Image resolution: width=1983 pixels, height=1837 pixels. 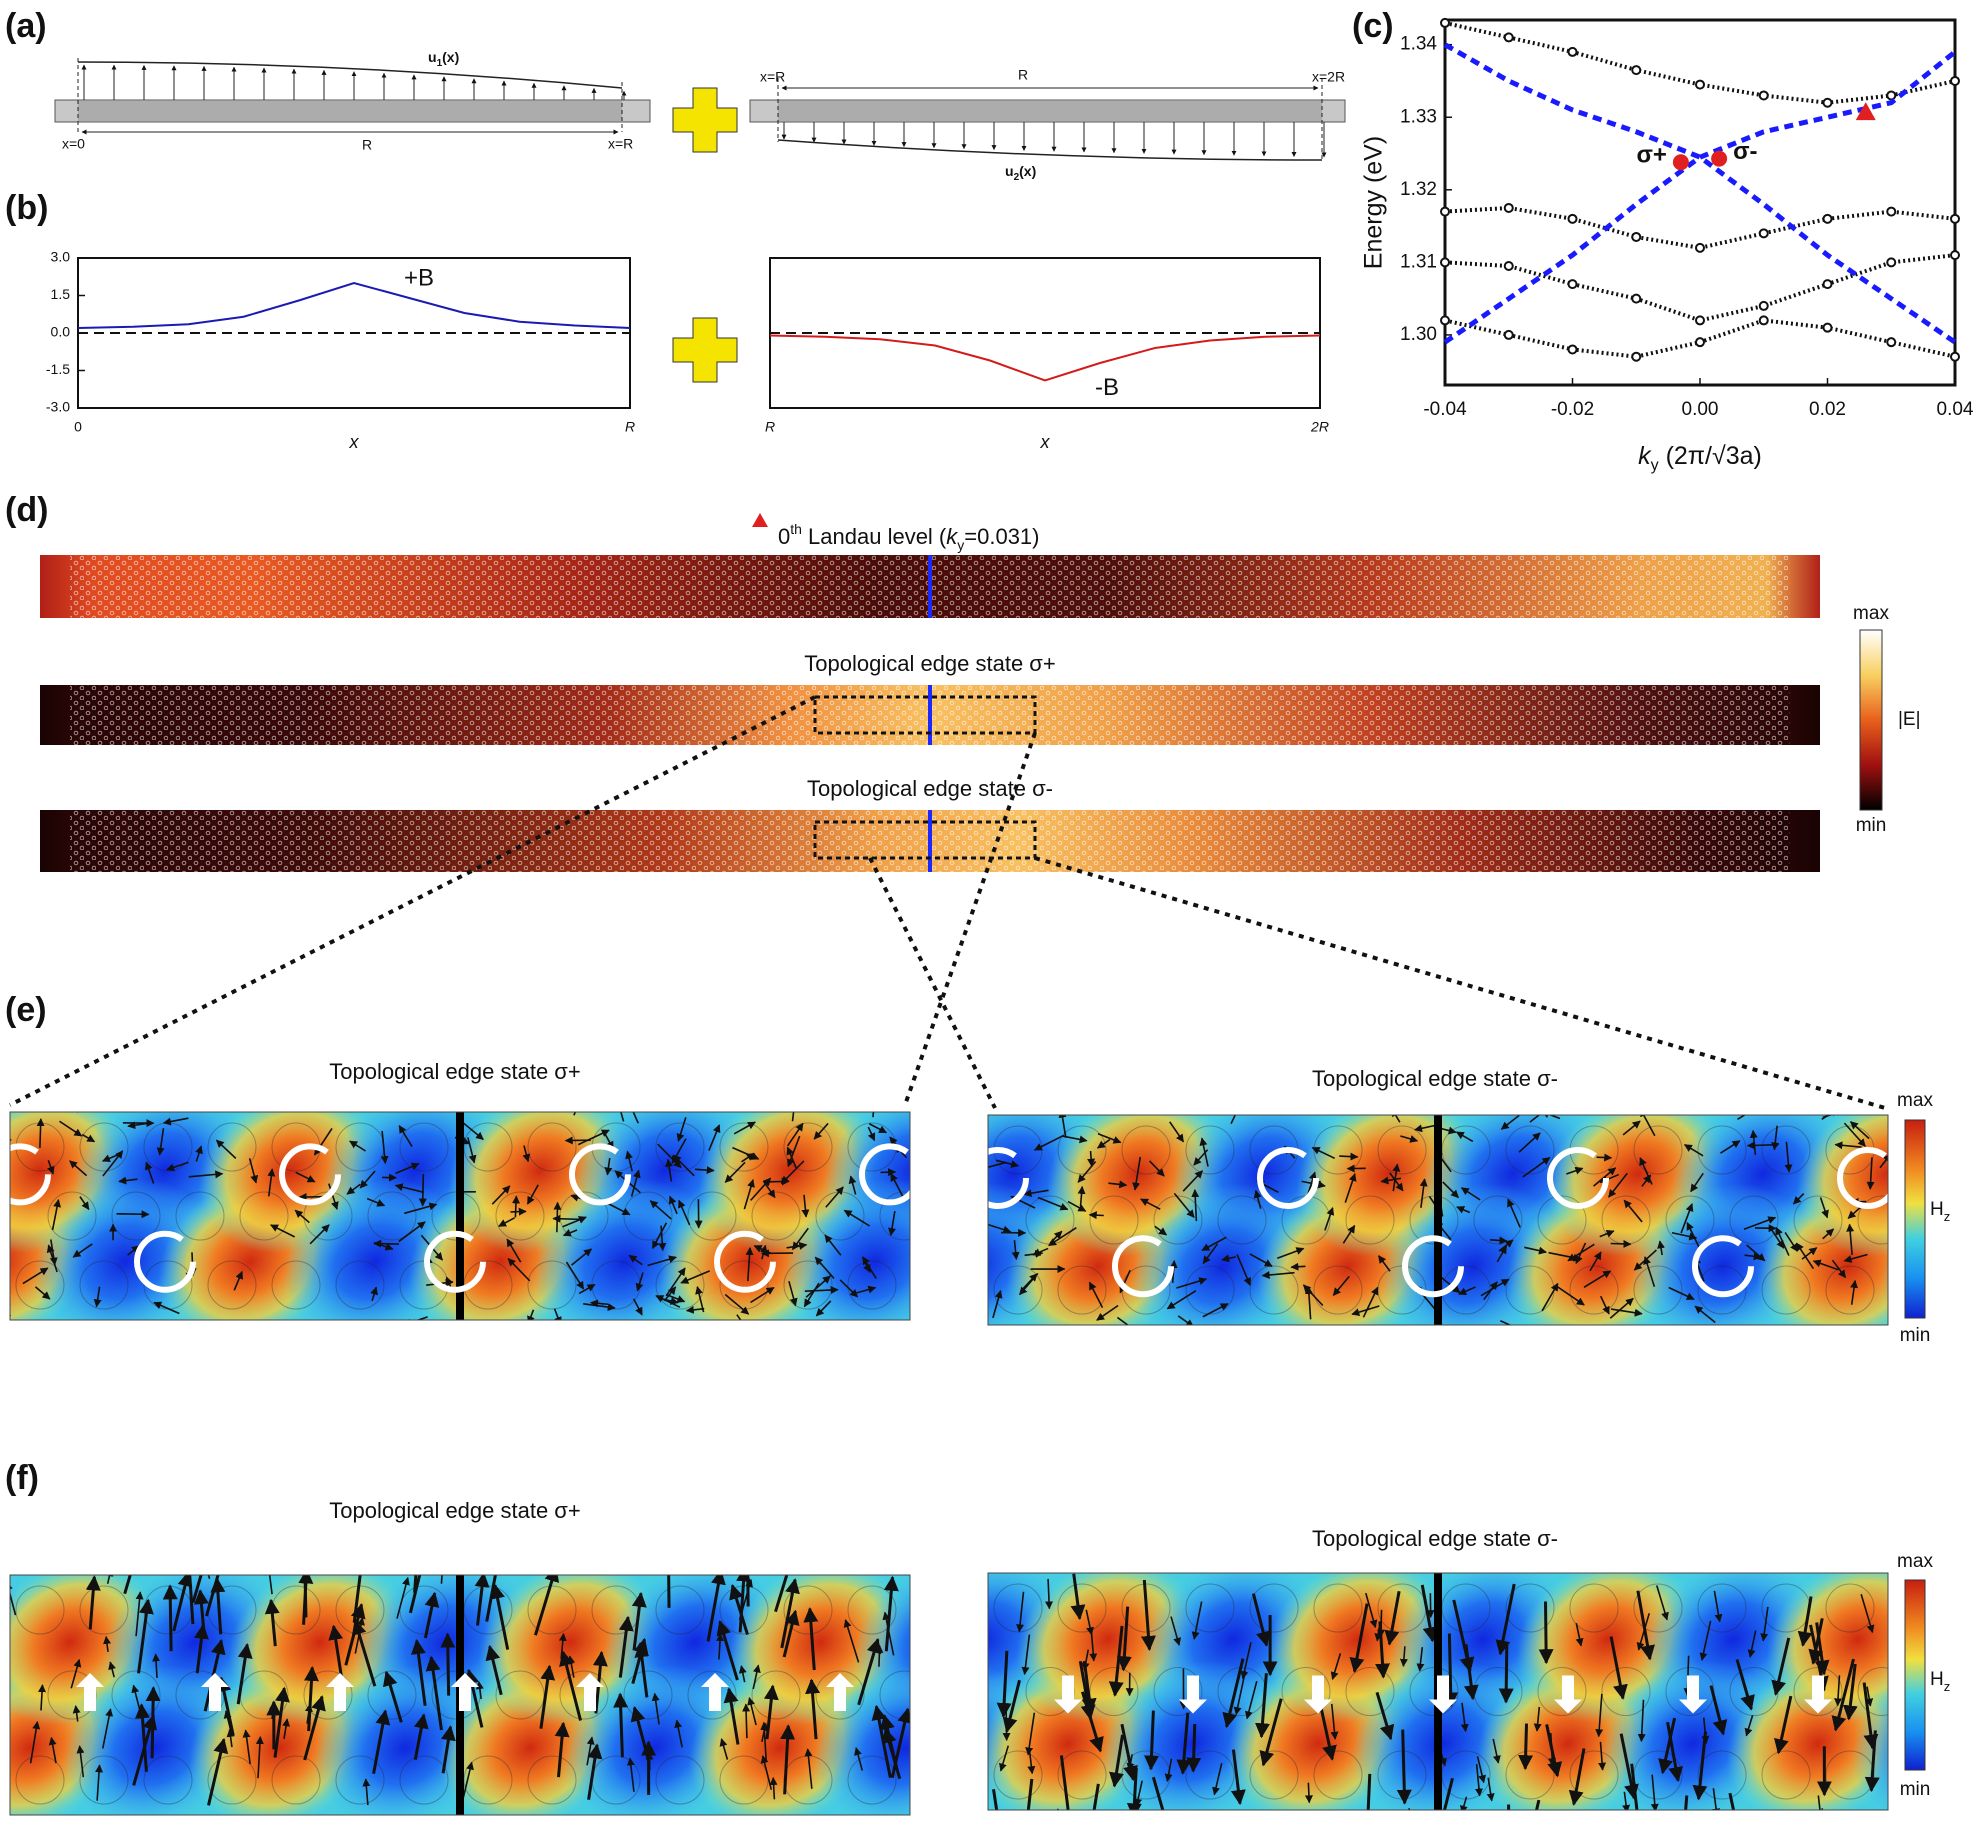 What do you see at coordinates (1700, 197) in the screenshot?
I see `series-line` at bounding box center [1700, 197].